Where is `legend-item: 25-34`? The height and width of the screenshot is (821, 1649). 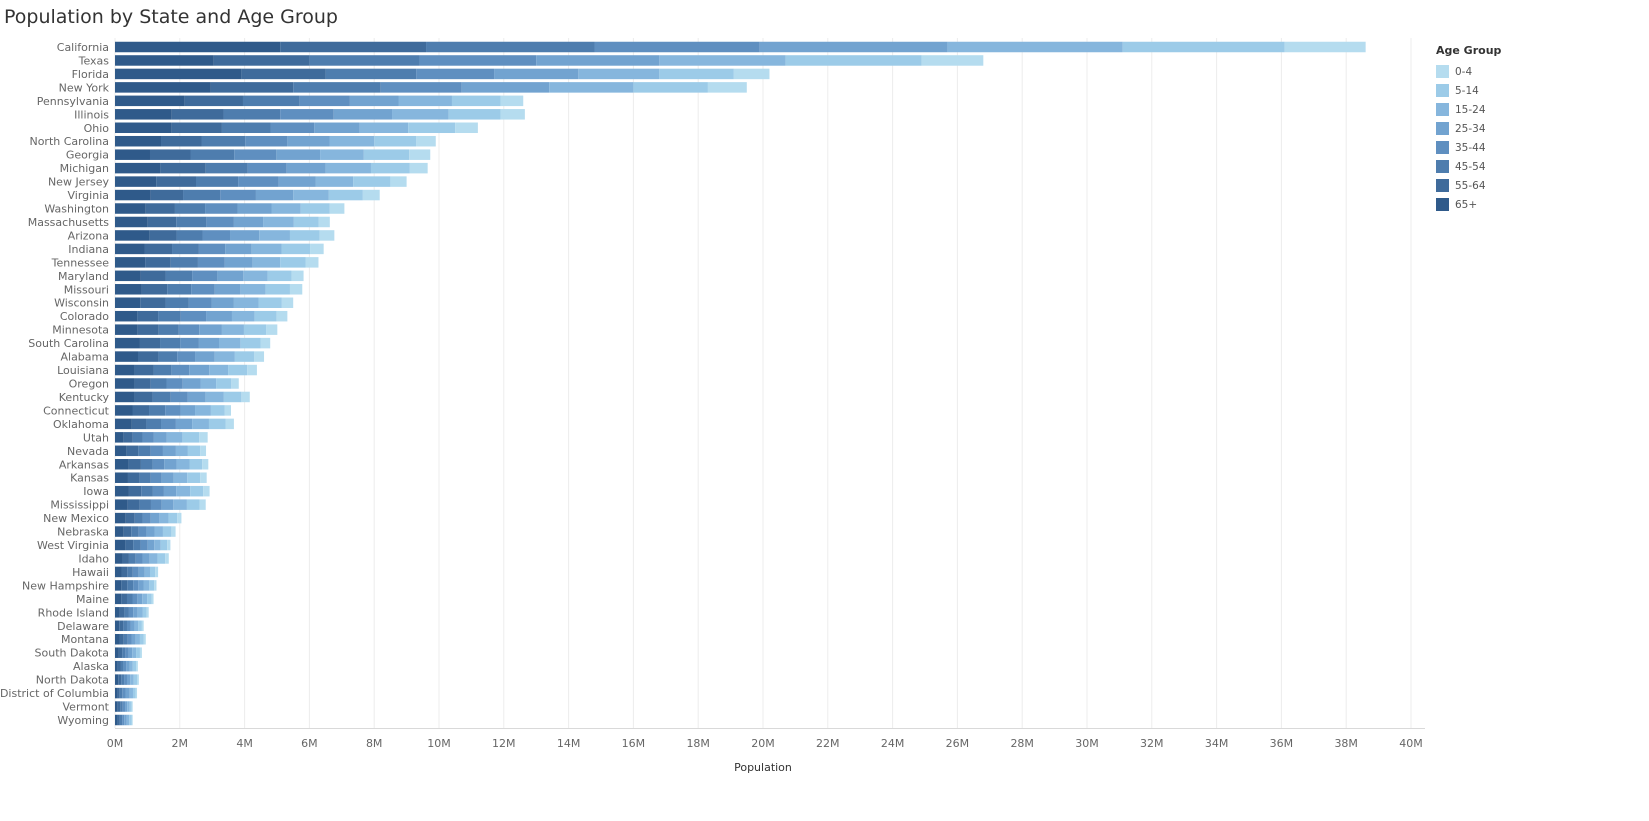
legend-item: 25-34 is located at coordinates (1468, 128).